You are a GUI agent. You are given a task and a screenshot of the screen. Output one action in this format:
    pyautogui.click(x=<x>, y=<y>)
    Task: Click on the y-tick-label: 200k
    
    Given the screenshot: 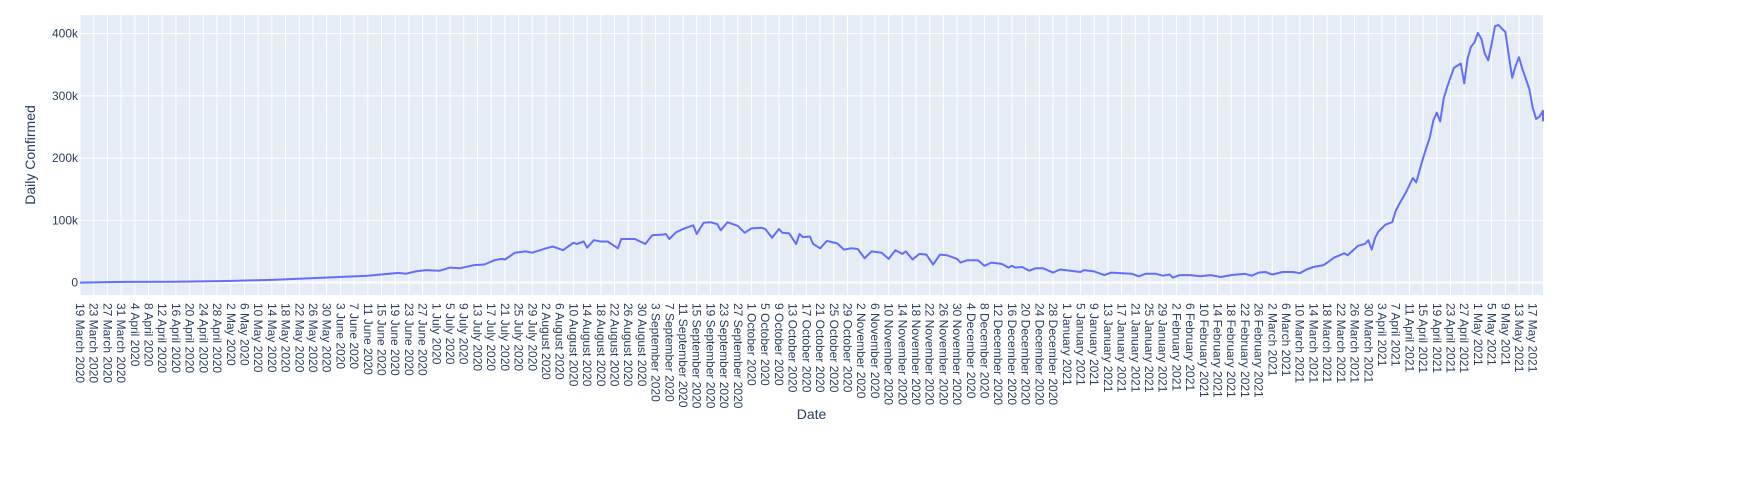 What is the action you would take?
    pyautogui.click(x=65, y=158)
    